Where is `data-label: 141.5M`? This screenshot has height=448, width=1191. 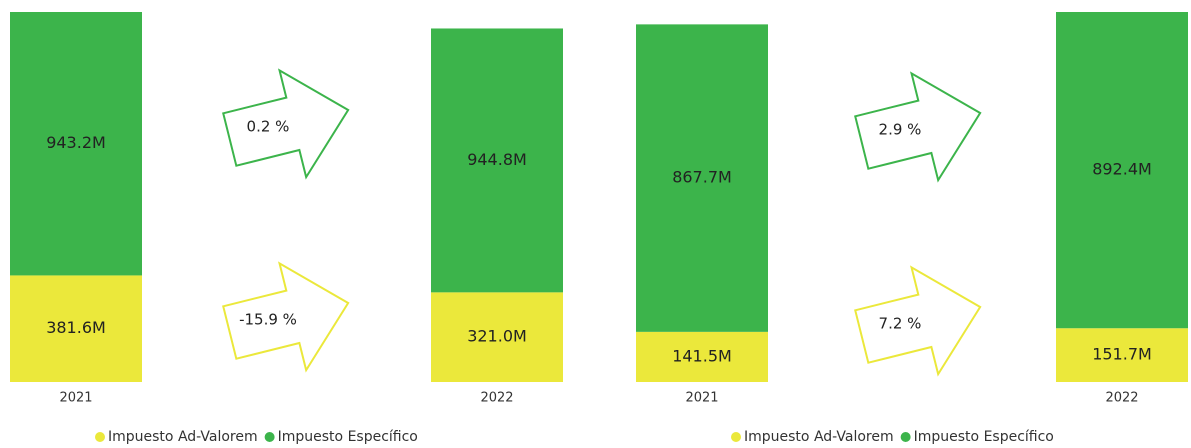 data-label: 141.5M is located at coordinates (702, 355).